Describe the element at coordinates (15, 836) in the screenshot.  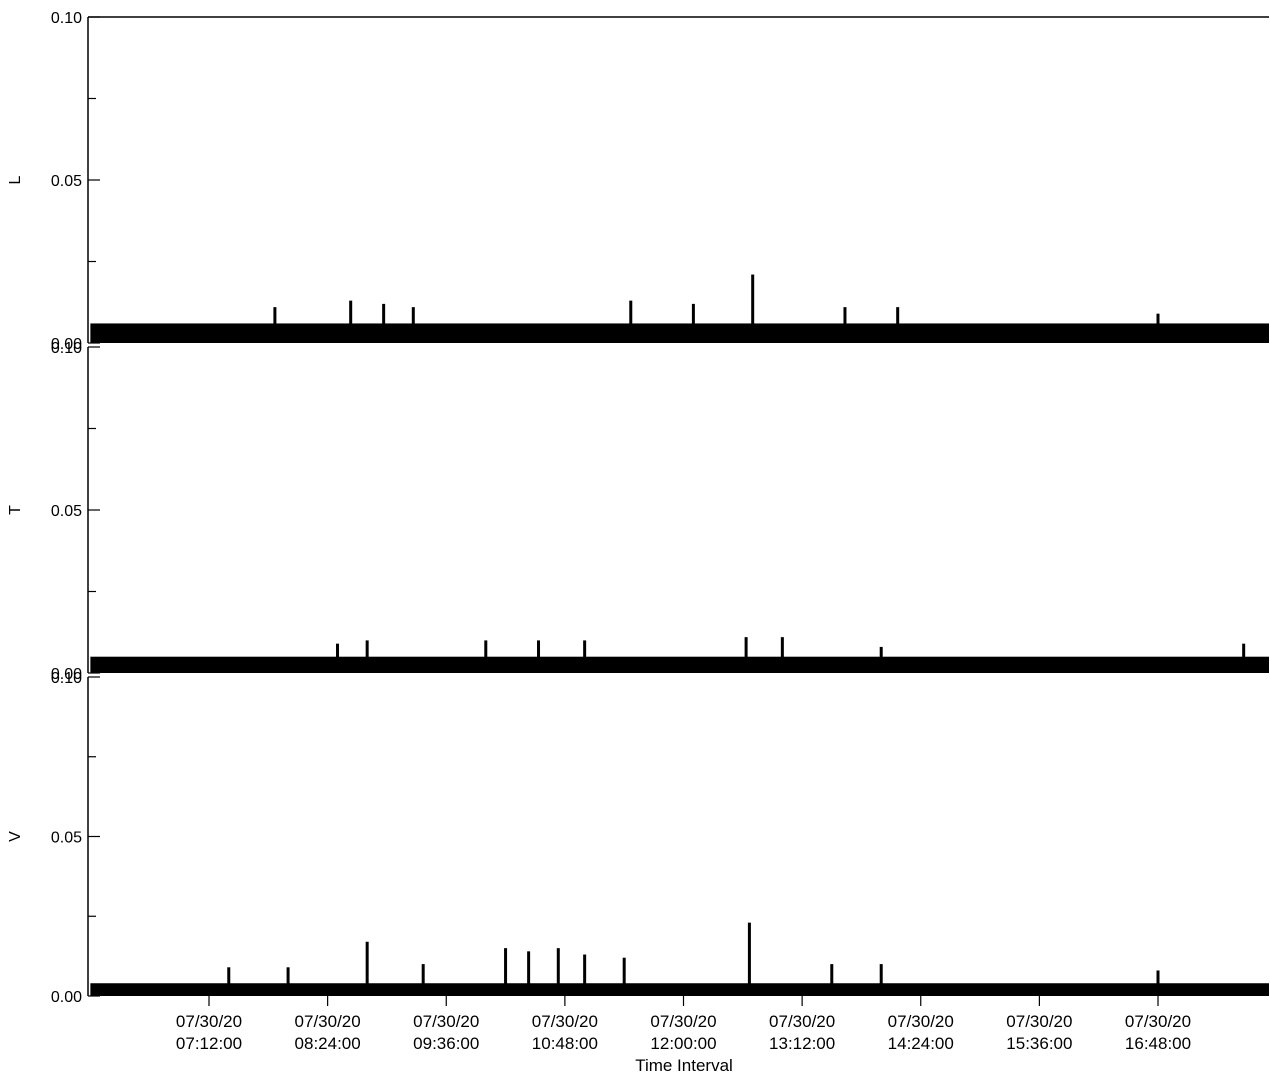
I see `y-axis-label: V` at that location.